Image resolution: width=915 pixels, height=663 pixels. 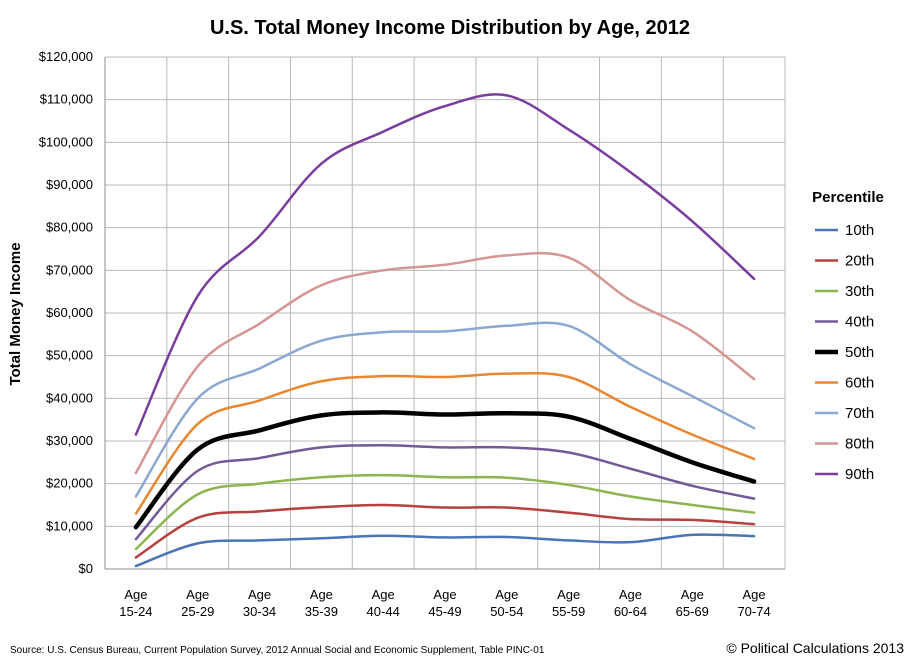 What do you see at coordinates (506, 603) in the screenshot?
I see `x-tick-label: Age 50-54` at bounding box center [506, 603].